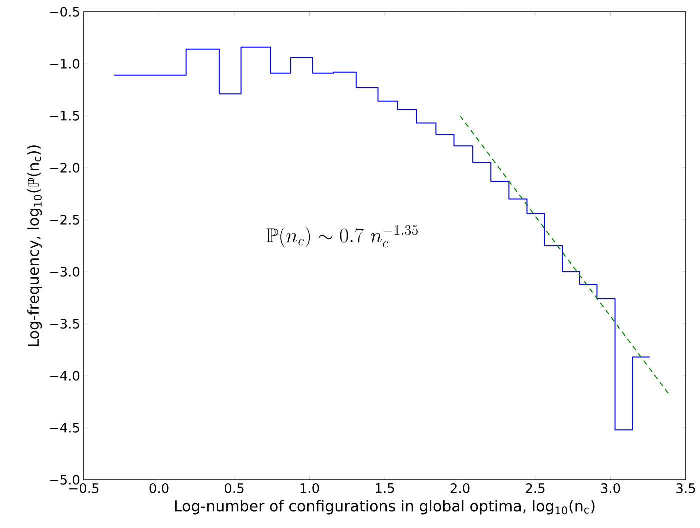  What do you see at coordinates (610, 489) in the screenshot?
I see `x-tick-label: 3.0` at bounding box center [610, 489].